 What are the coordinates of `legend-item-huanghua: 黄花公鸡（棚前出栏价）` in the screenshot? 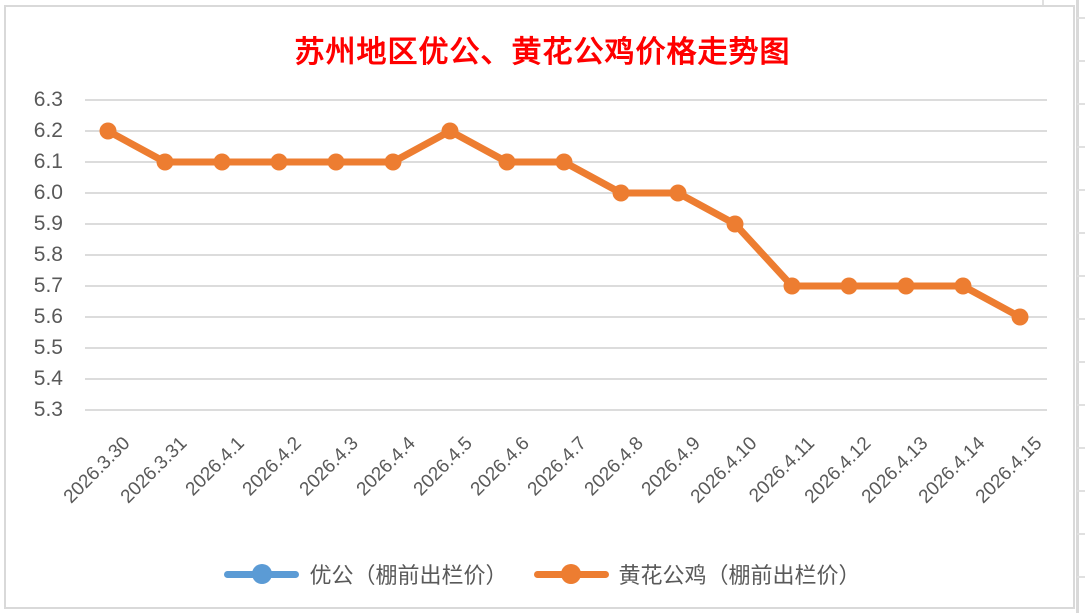 It's located at (697, 574).